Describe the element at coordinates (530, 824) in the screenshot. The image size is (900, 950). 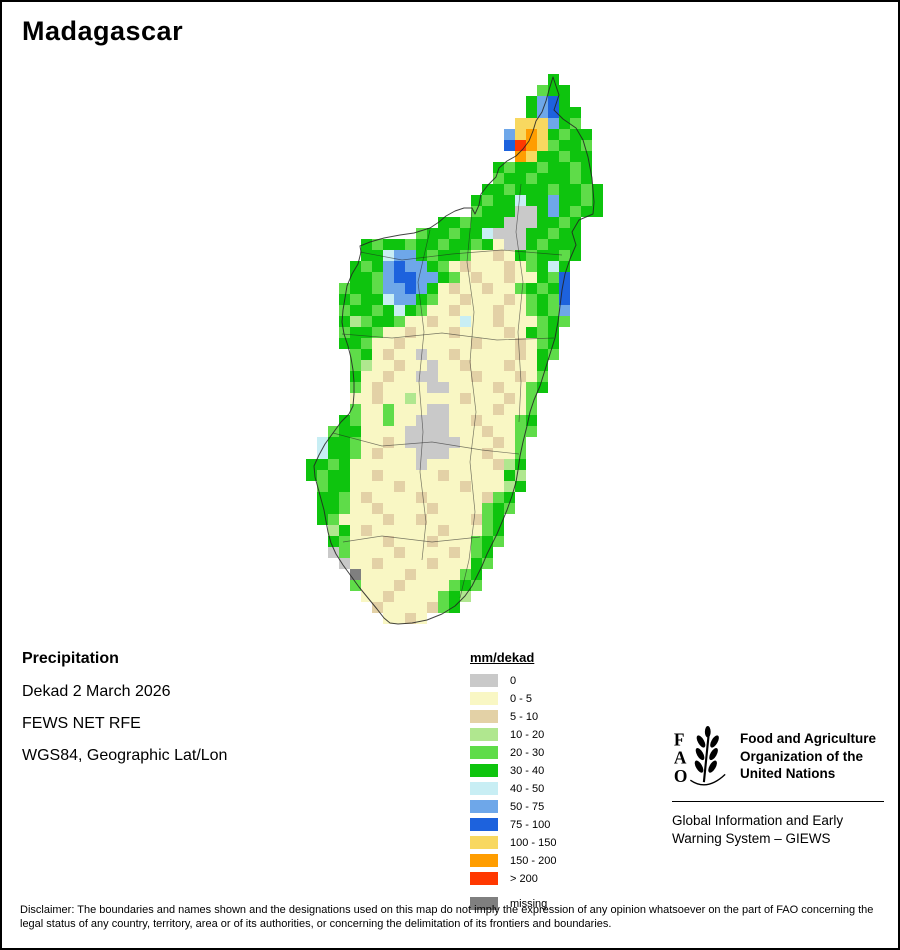
I see `legend-label: 75 - 100` at that location.